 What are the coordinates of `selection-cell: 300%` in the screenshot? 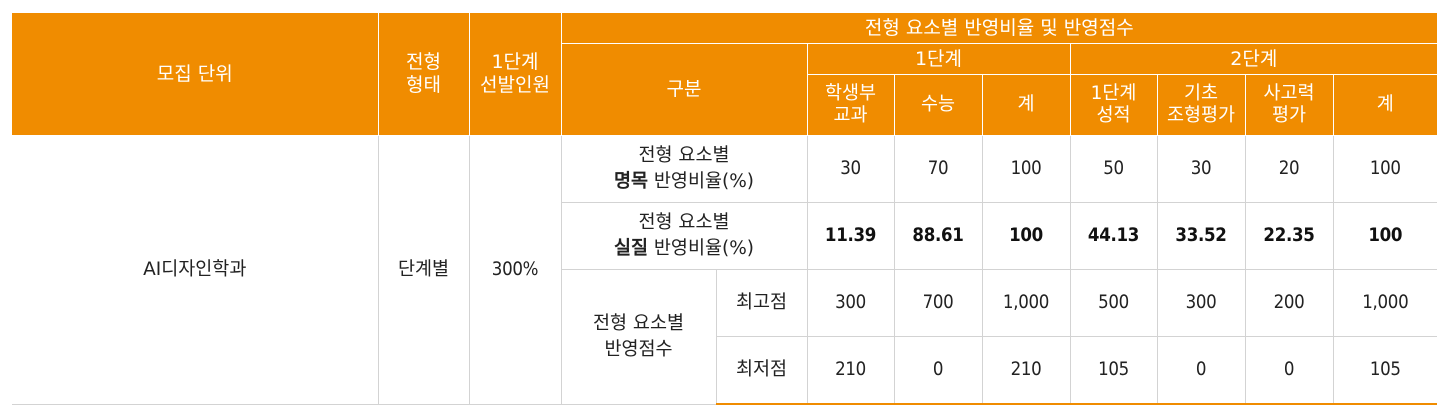 It's located at (515, 270).